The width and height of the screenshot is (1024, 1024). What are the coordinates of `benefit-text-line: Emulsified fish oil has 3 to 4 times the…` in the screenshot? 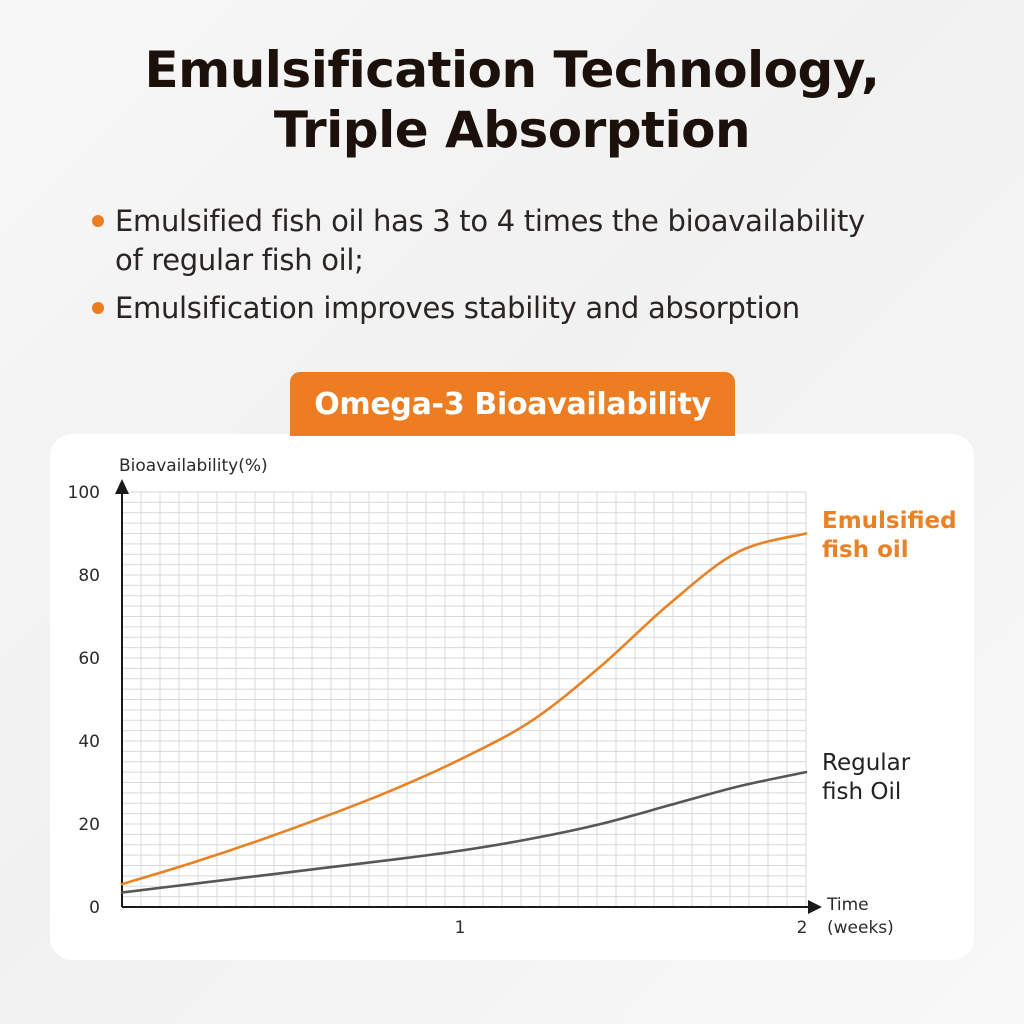 It's located at (490, 221).